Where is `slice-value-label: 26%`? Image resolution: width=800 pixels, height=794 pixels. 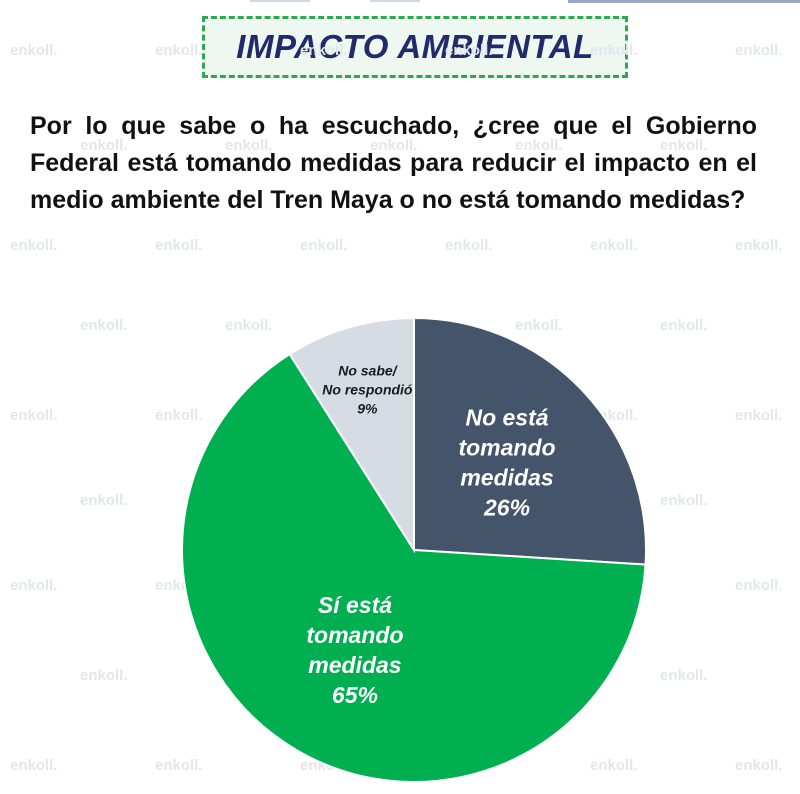 slice-value-label: 26% is located at coordinates (506, 508).